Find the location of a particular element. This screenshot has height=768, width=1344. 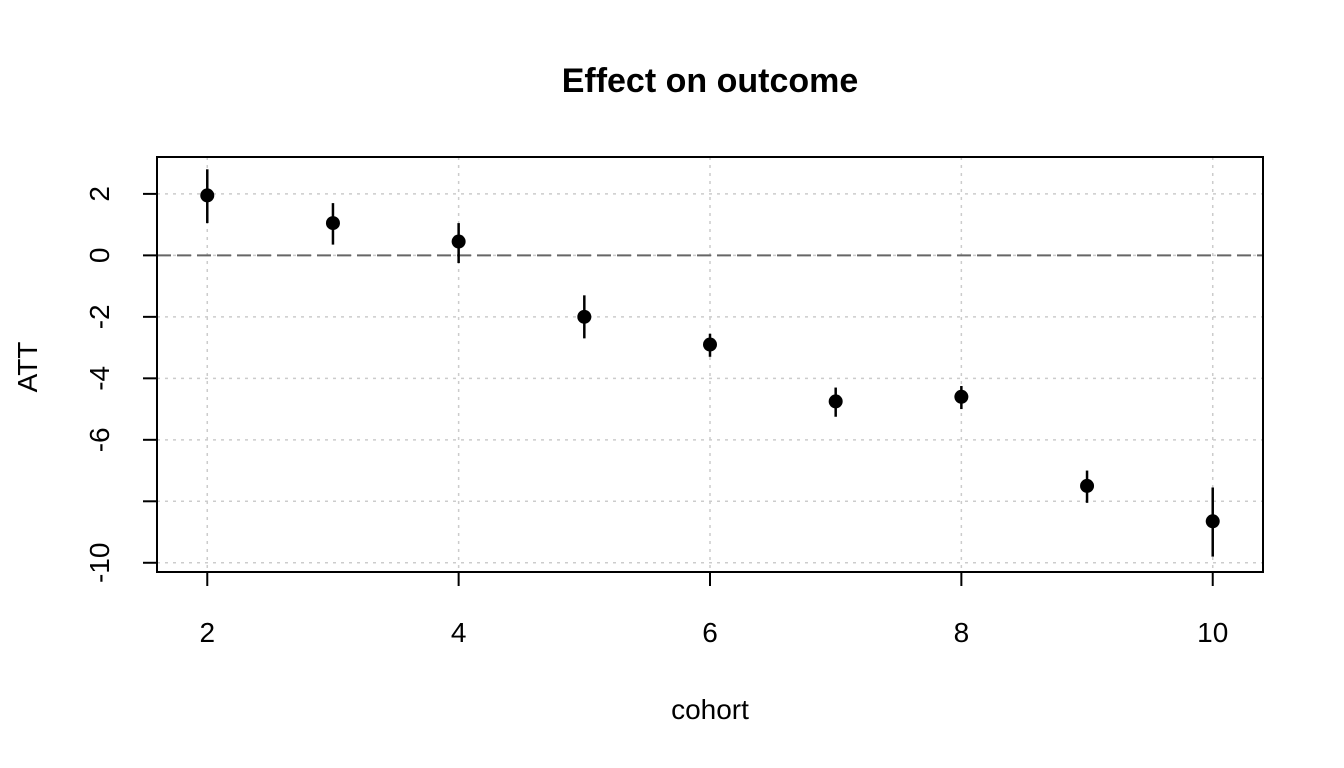

x-tick-label: 10 is located at coordinates (1212, 632).